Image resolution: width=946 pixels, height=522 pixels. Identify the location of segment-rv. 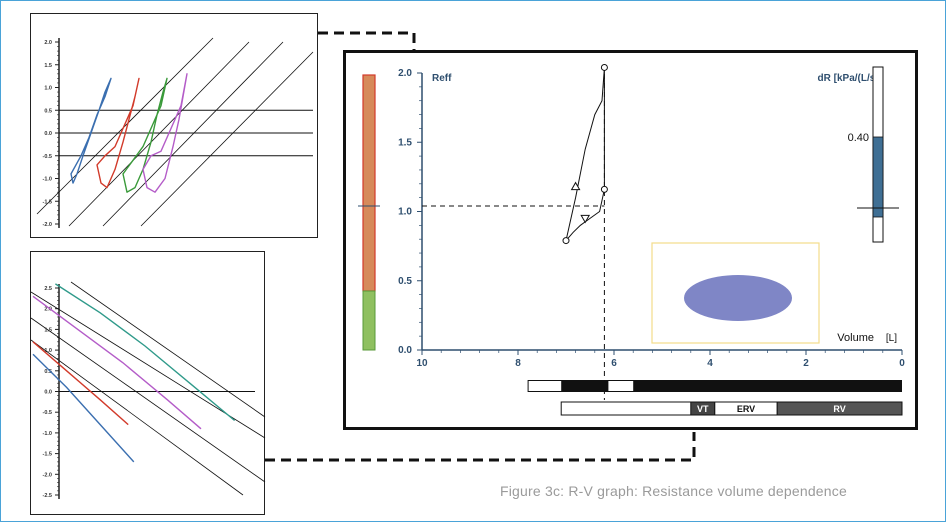
(839, 408).